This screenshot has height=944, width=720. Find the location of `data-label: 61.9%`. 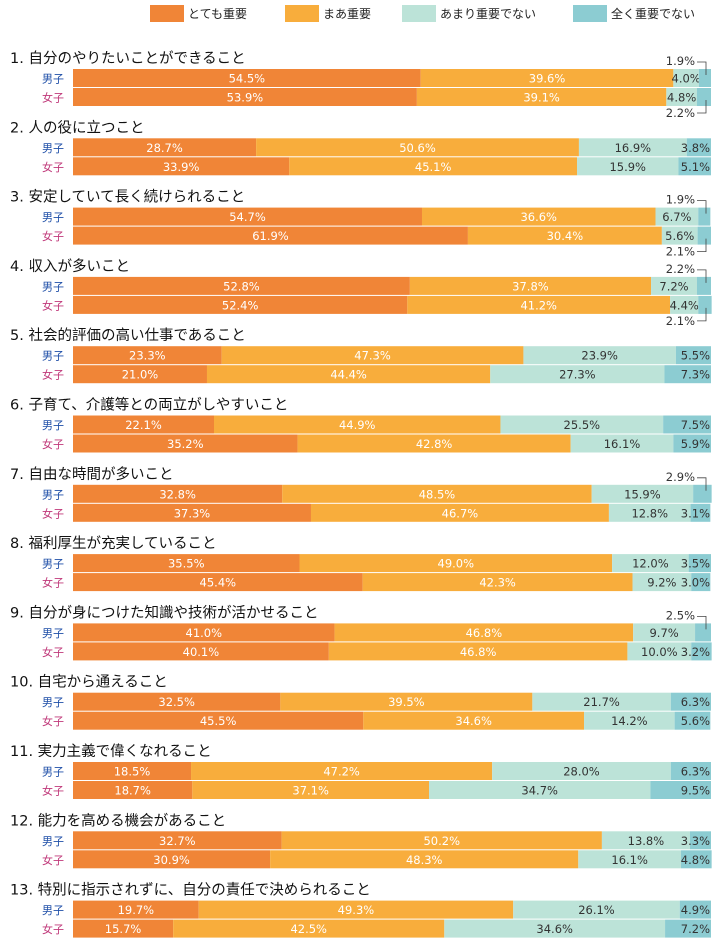

data-label: 61.9% is located at coordinates (270, 236).